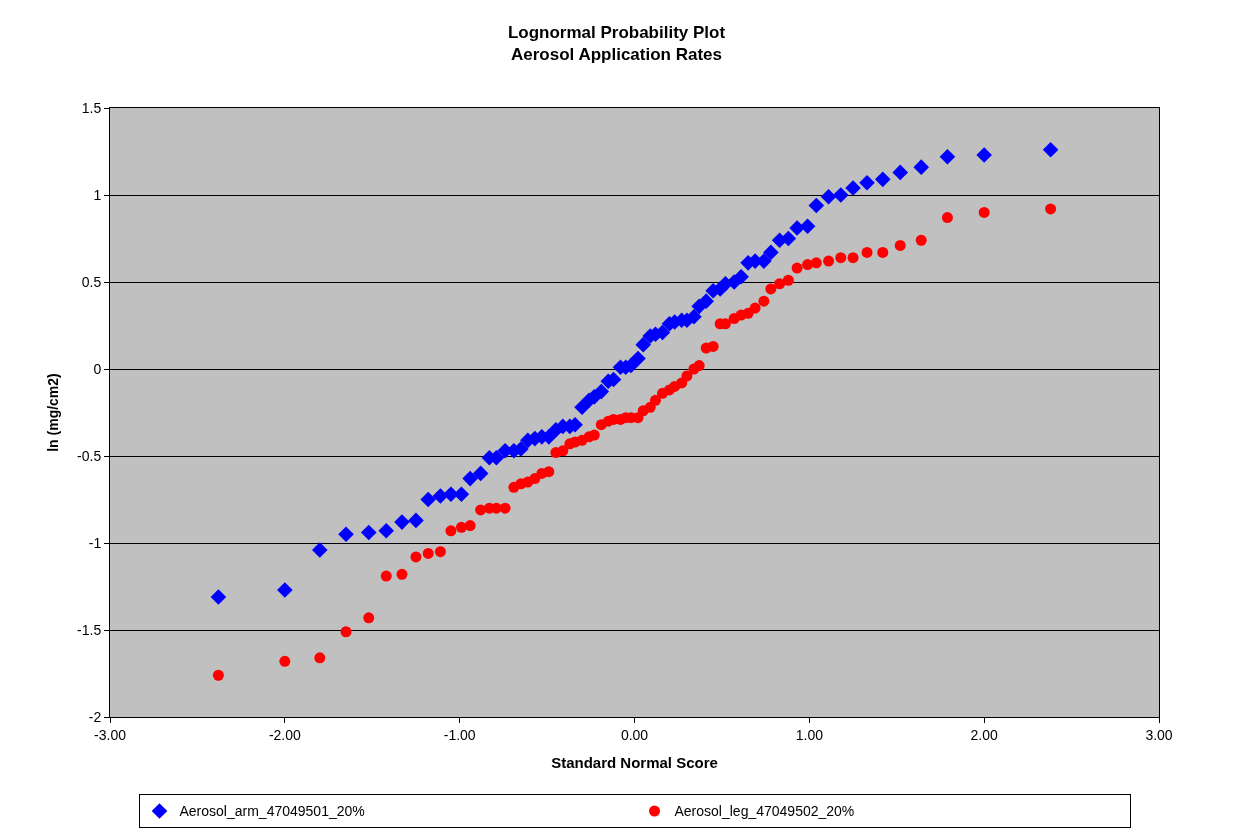 The height and width of the screenshot is (840, 1233). I want to click on x-tick-label: 2.00, so click(984, 734).